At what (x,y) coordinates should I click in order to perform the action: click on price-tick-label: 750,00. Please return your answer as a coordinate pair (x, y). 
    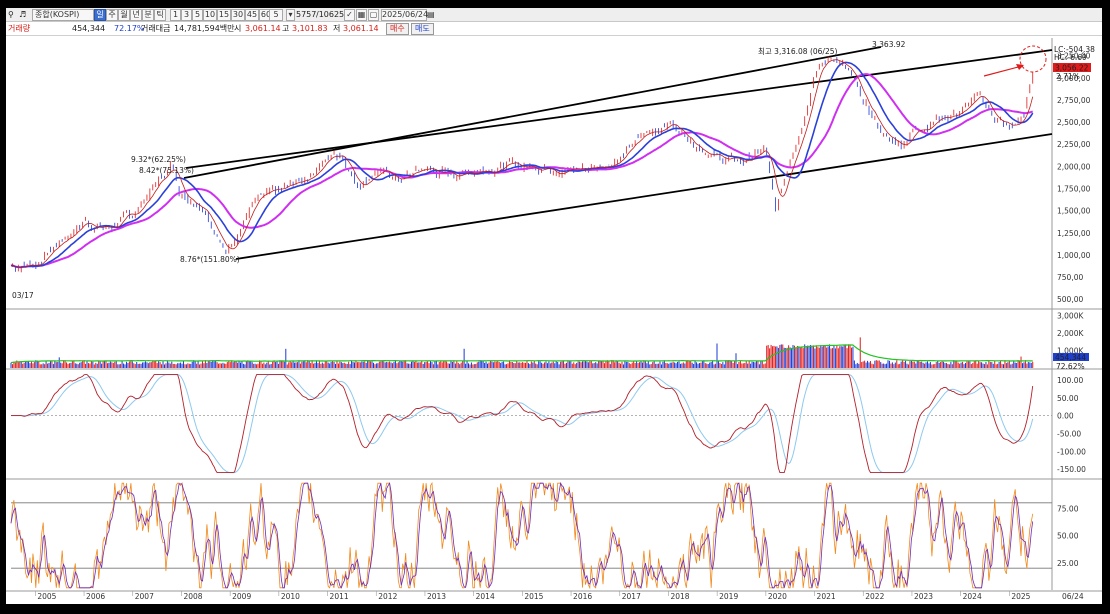
    Looking at the image, I should click on (1070, 277).